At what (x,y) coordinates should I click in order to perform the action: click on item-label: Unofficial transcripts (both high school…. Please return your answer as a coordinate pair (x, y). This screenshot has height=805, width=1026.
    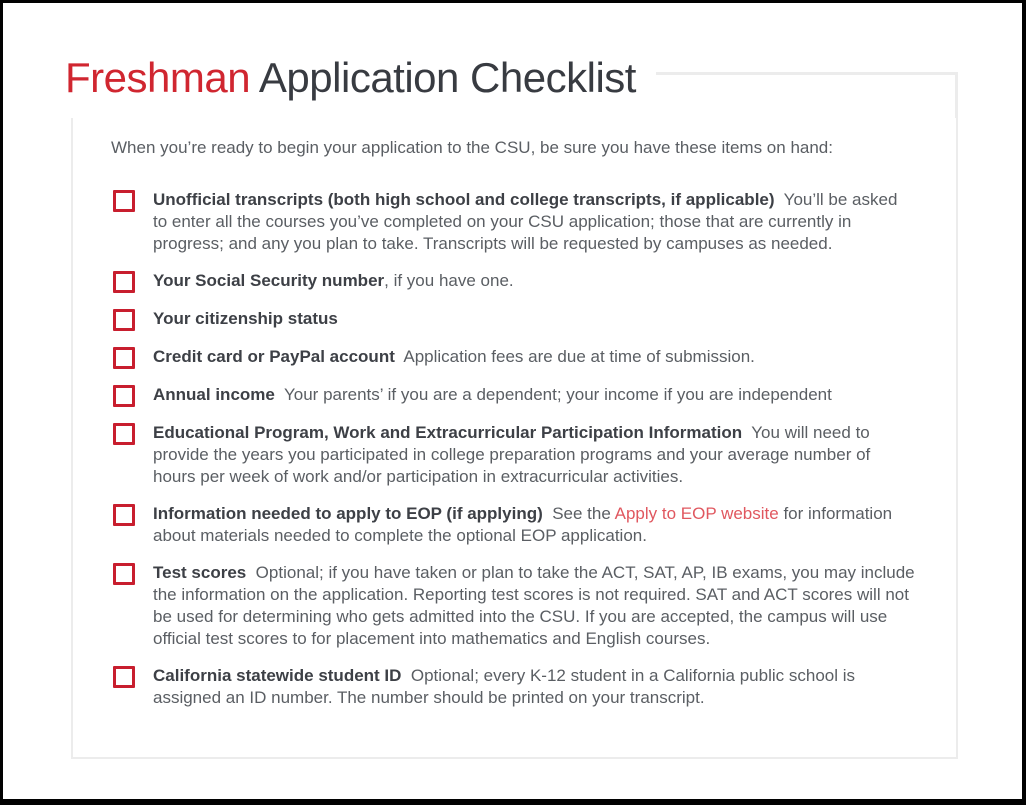
    Looking at the image, I should click on (464, 199).